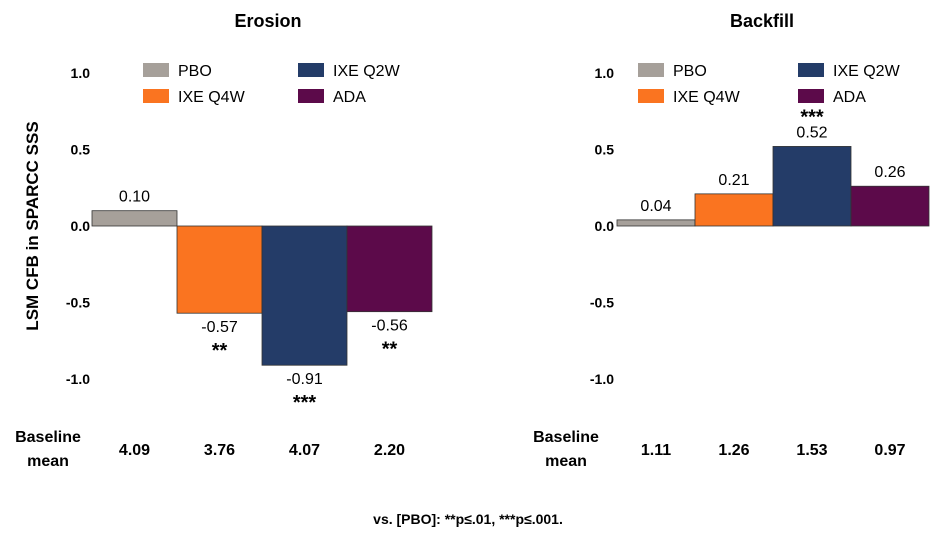 This screenshot has width=937, height=538. What do you see at coordinates (389, 326) in the screenshot?
I see `erosion-value-label-3: -0.56` at bounding box center [389, 326].